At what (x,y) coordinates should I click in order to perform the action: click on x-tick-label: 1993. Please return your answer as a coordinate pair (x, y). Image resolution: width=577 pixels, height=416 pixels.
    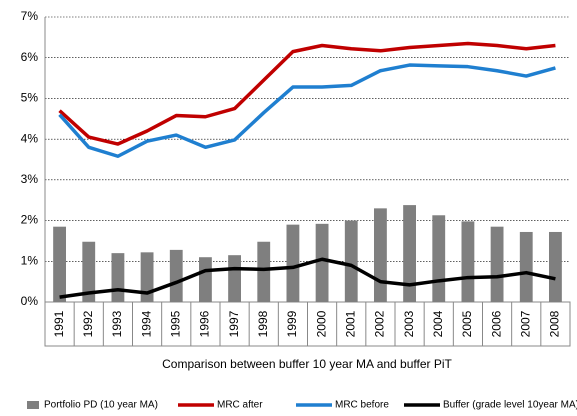
    Looking at the image, I should click on (117, 323).